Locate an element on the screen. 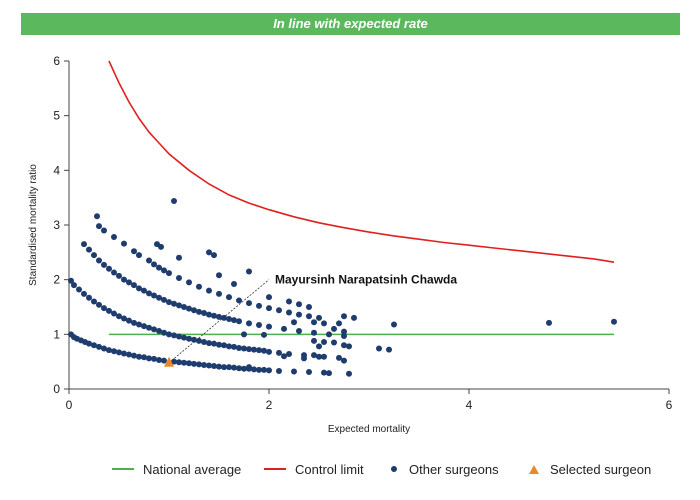  selected-surgeon-leader-line is located at coordinates (219, 321).